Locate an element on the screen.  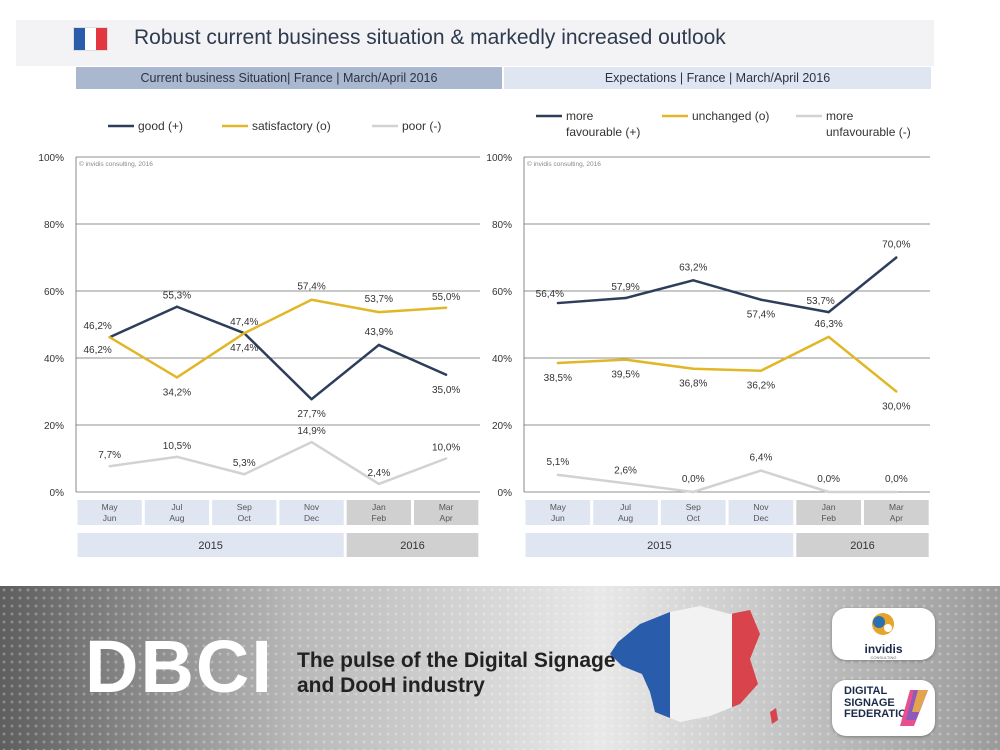
invidis-logo: invidis CONSULTING is located at coordinates (883, 634).